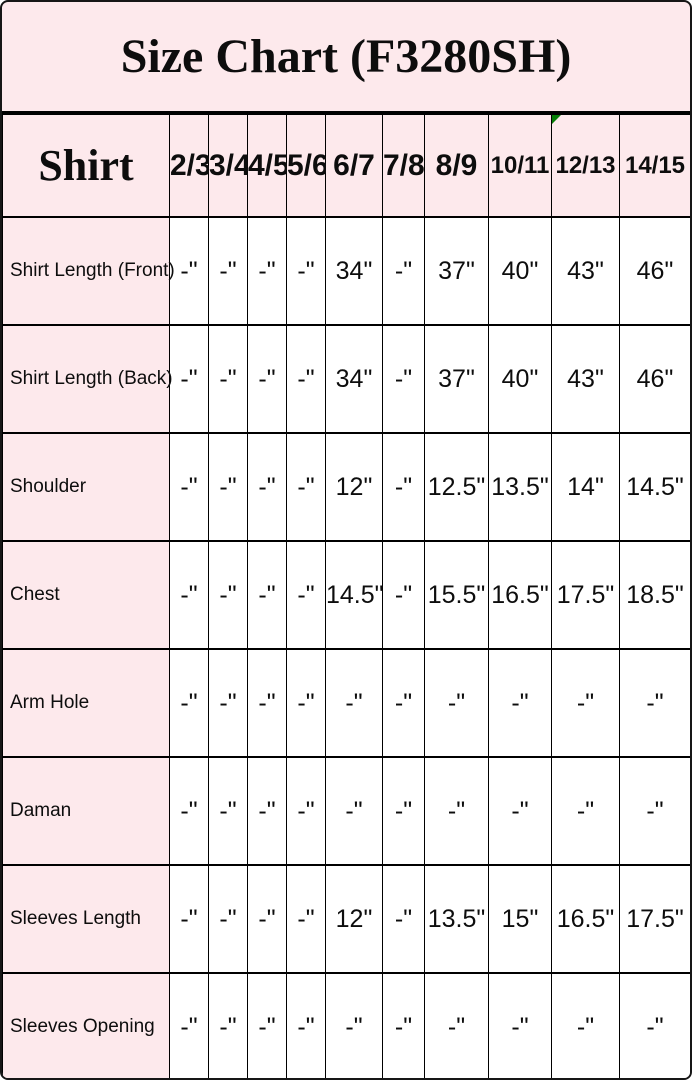  Describe the element at coordinates (456, 165) in the screenshot. I see `size-header-8-9: 8/9` at that location.